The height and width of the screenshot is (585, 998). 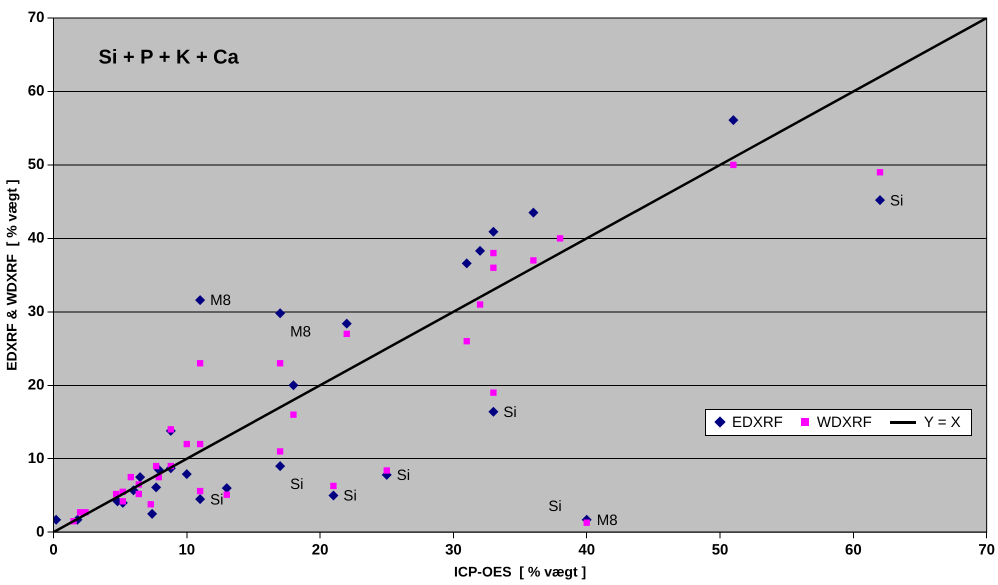 What do you see at coordinates (853, 549) in the screenshot?
I see `x-tick-label: 60` at bounding box center [853, 549].